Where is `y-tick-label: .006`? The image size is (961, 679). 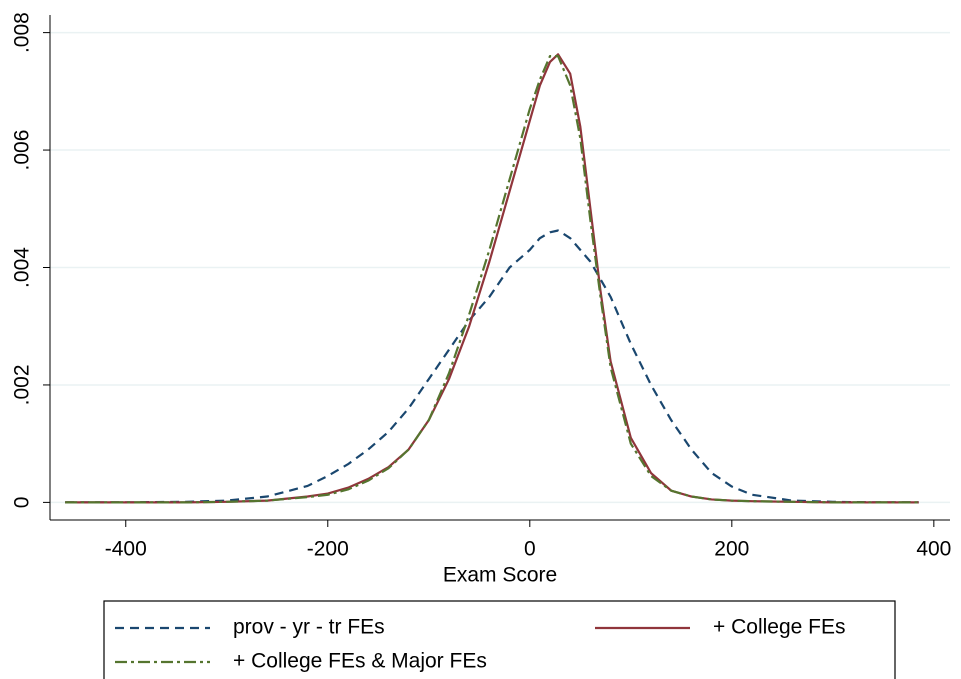 y-tick-label: .006 is located at coordinates (22, 150).